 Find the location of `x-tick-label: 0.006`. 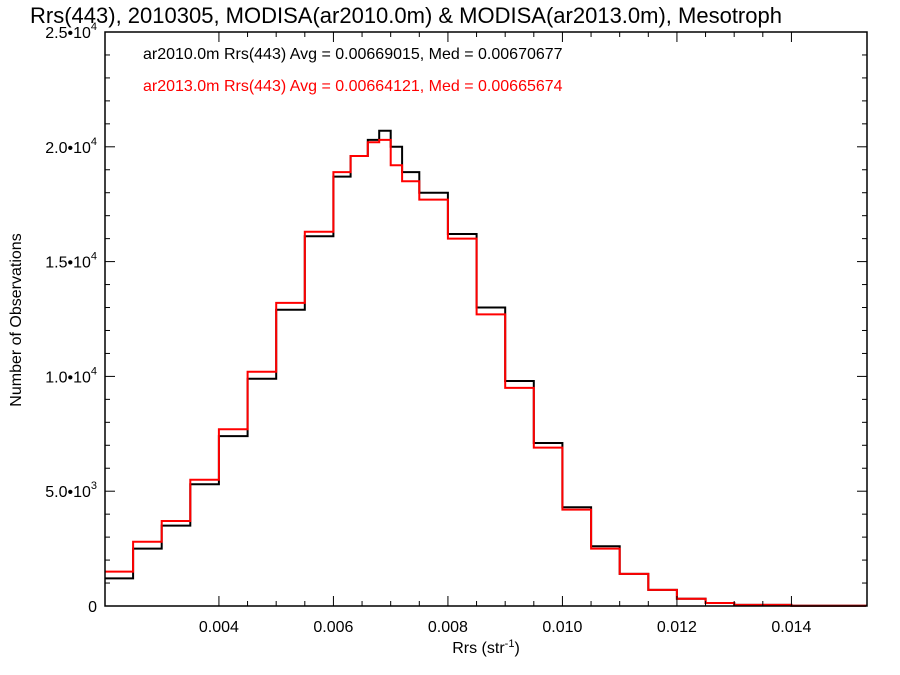

x-tick-label: 0.006 is located at coordinates (333, 627).